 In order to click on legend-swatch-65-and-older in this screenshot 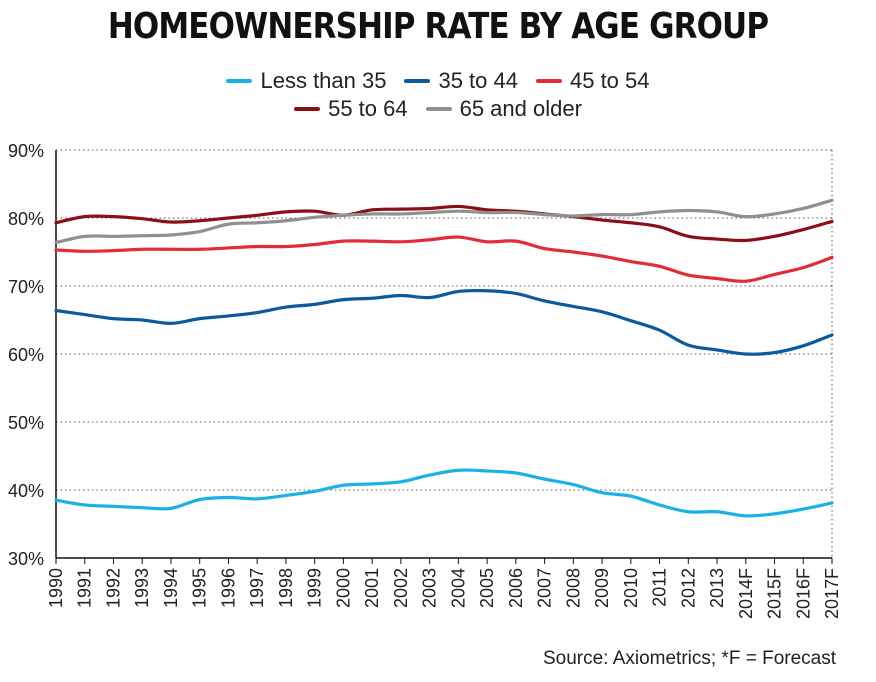, I will do `click(438, 109)`.